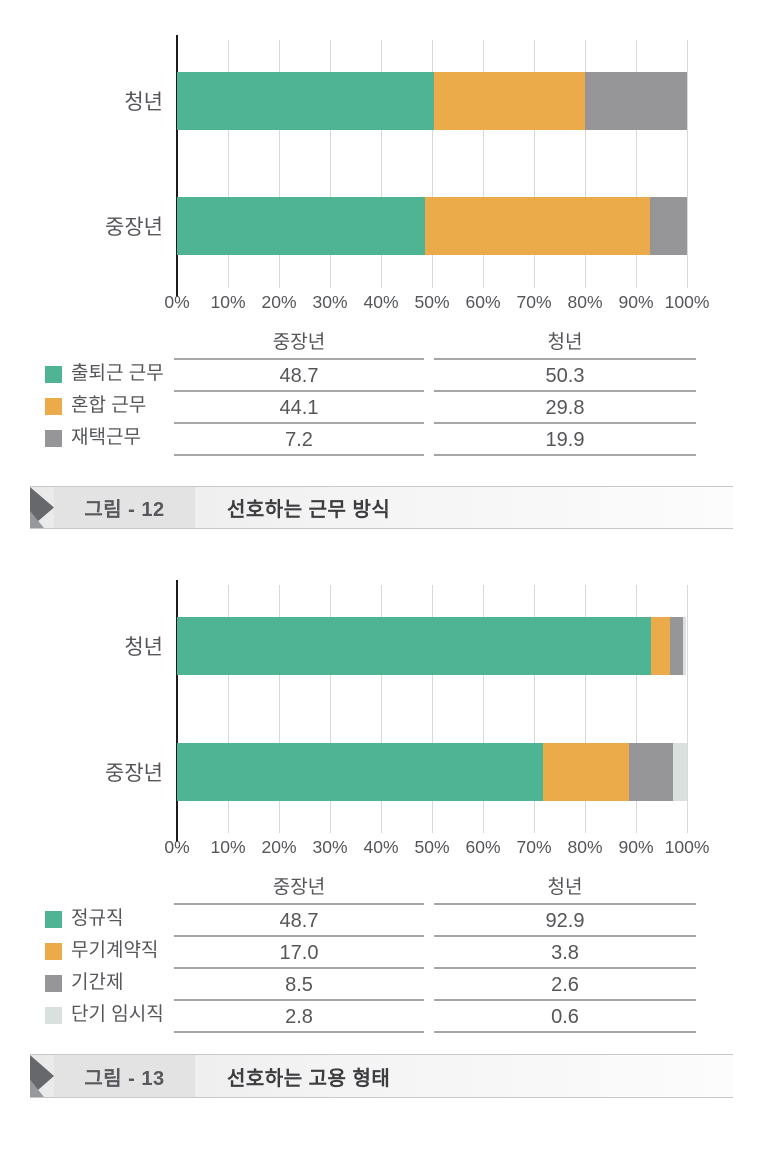 The image size is (766, 1158). I want to click on figure-13-caption-tag: 그림 - 13, so click(124, 1076).